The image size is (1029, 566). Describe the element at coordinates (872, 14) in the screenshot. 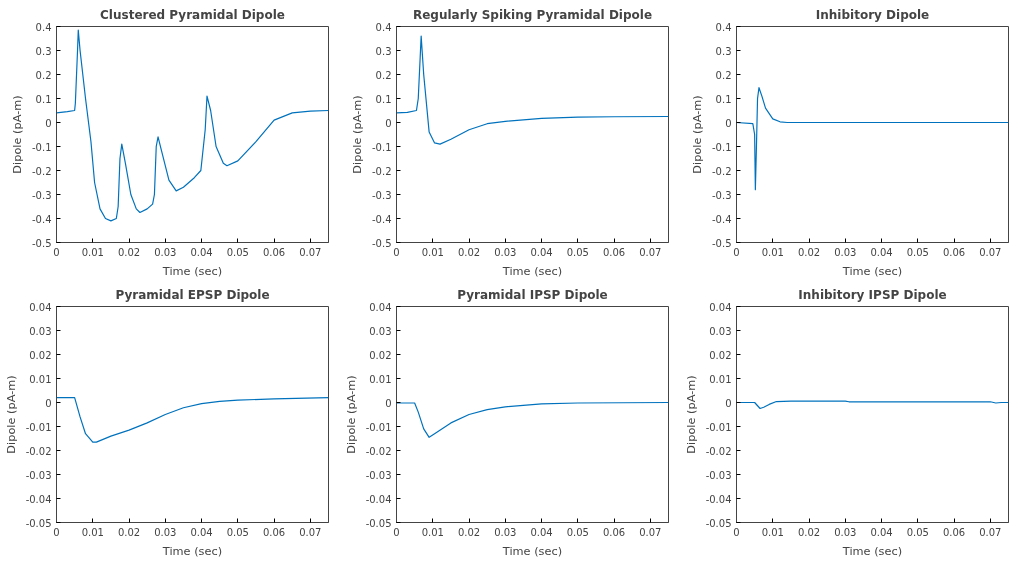

I see `chart-title: Inhibitory Dipole` at that location.